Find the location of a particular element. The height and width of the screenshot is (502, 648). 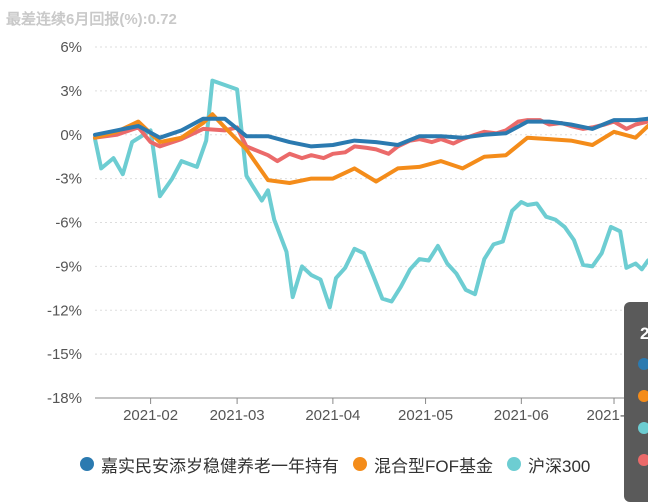

y-tick-label: -18% is located at coordinates (64, 398).